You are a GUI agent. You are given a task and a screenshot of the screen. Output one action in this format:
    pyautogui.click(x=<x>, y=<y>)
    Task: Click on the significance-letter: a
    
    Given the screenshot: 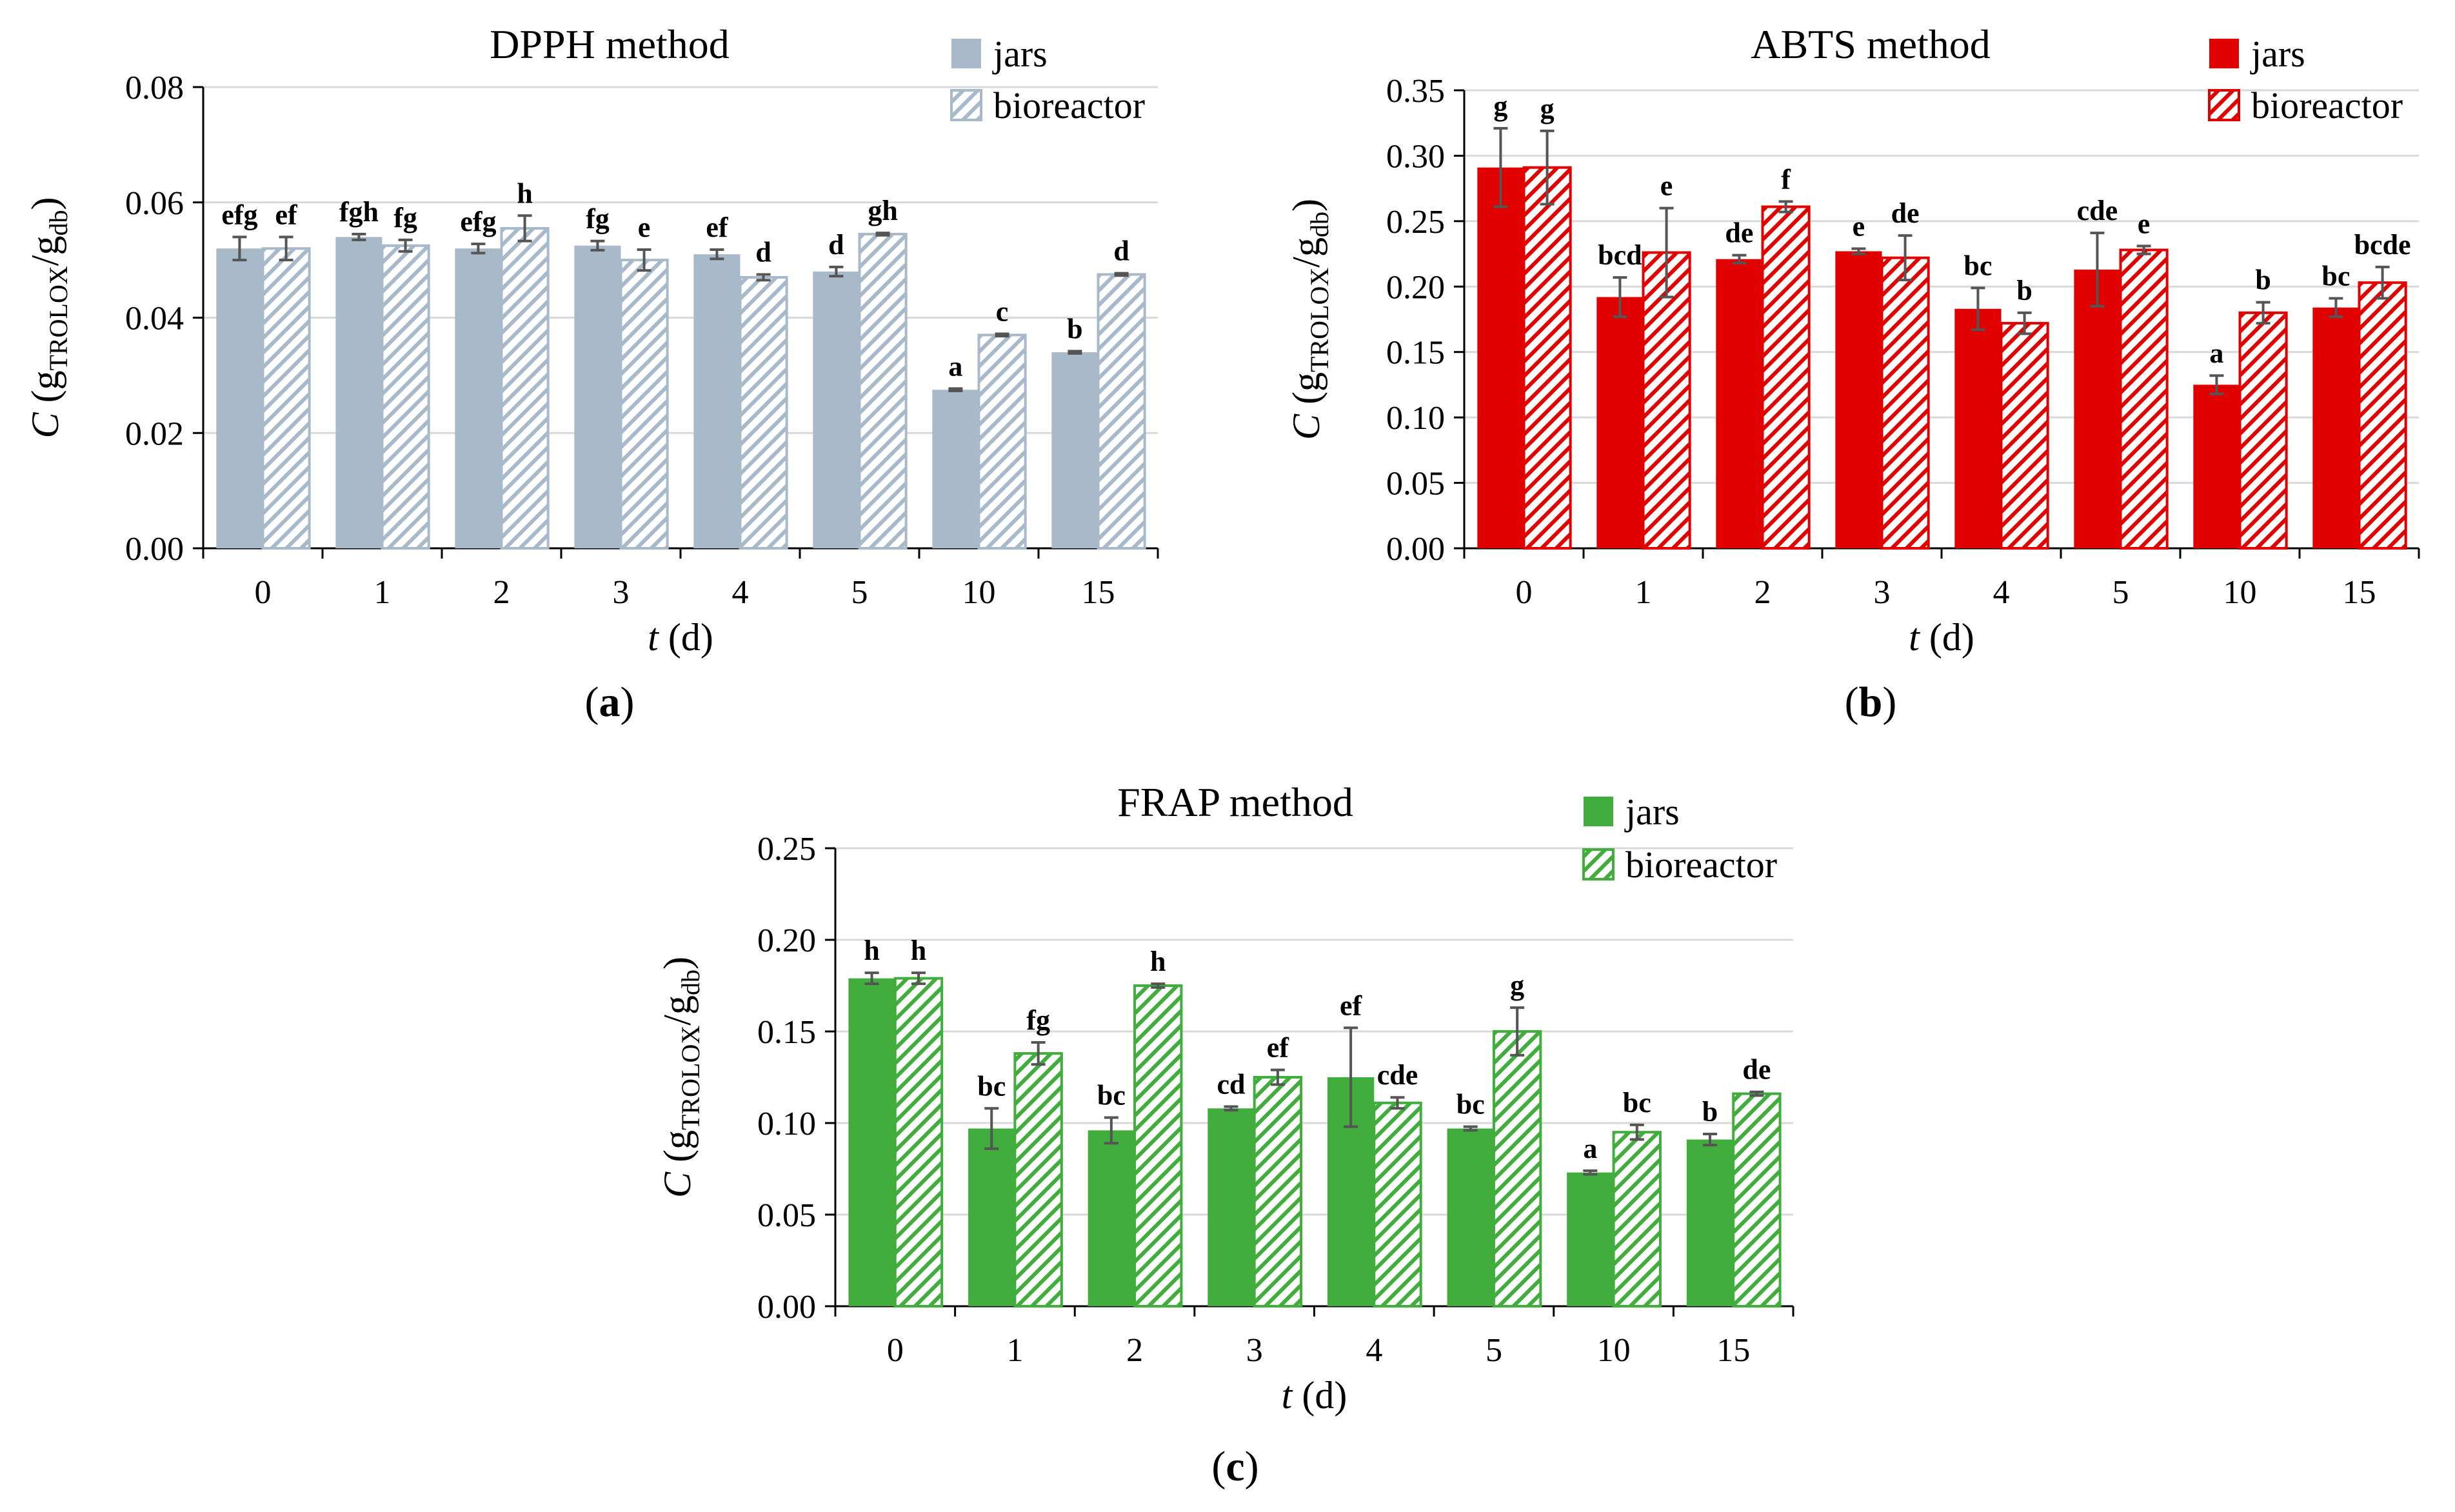 What is the action you would take?
    pyautogui.click(x=955, y=366)
    